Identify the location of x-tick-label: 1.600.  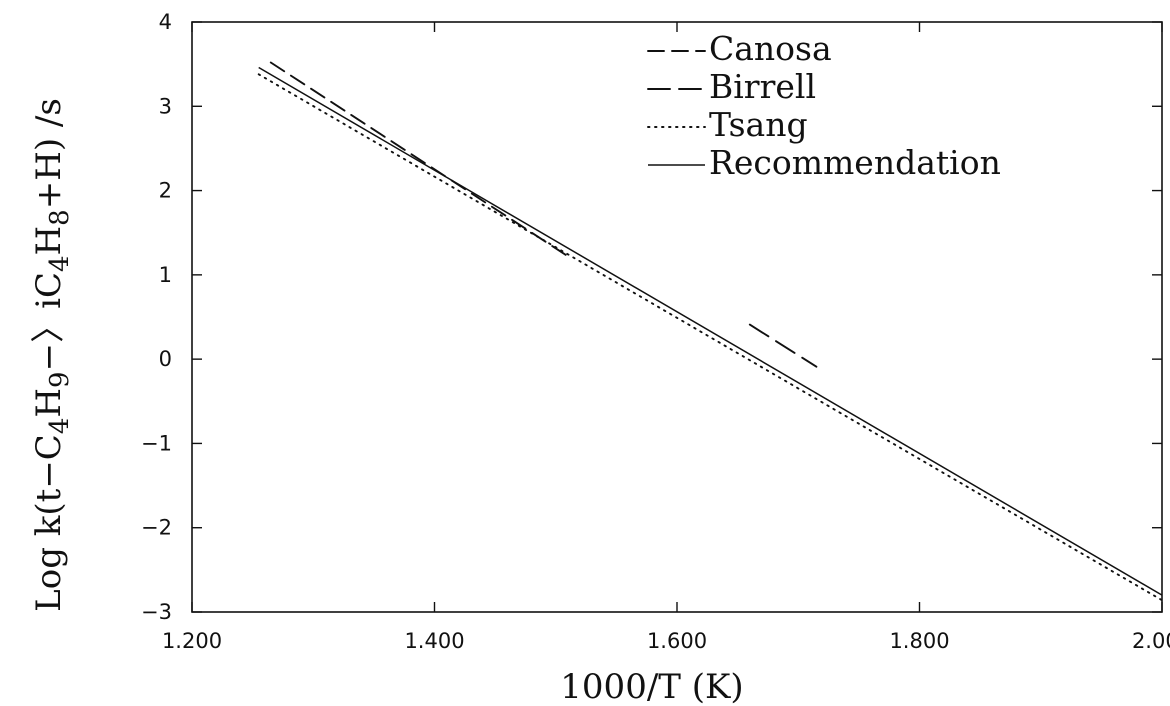
(677, 641).